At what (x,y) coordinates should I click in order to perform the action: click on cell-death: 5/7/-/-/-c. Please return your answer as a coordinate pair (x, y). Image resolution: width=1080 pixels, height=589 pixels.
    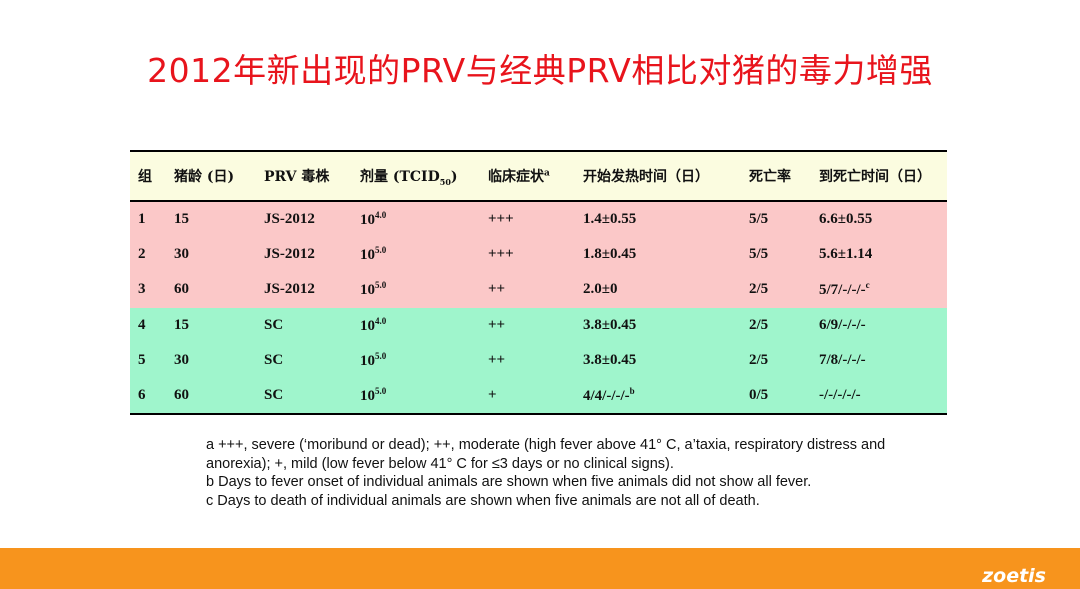
    Looking at the image, I should click on (844, 289).